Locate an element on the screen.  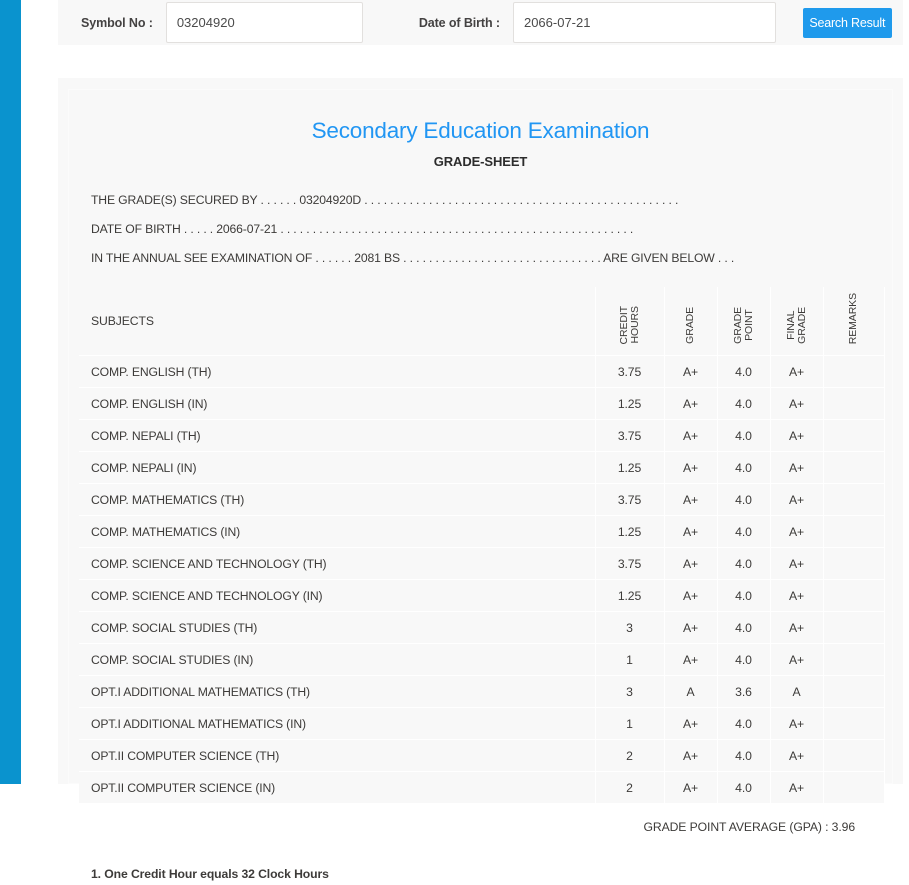
table-row: COMP. MATHEMATICS (IN) 1.25 A+ 4.0 A+ is located at coordinates (482, 531).